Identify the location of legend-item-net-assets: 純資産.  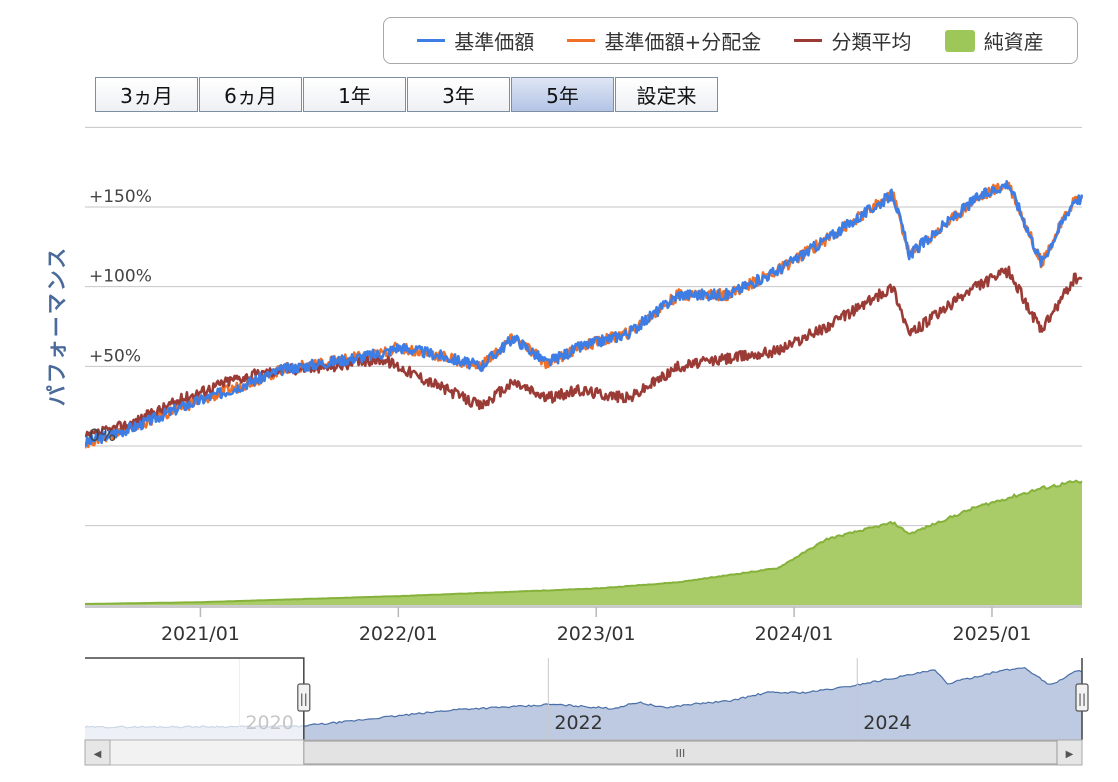
(994, 40).